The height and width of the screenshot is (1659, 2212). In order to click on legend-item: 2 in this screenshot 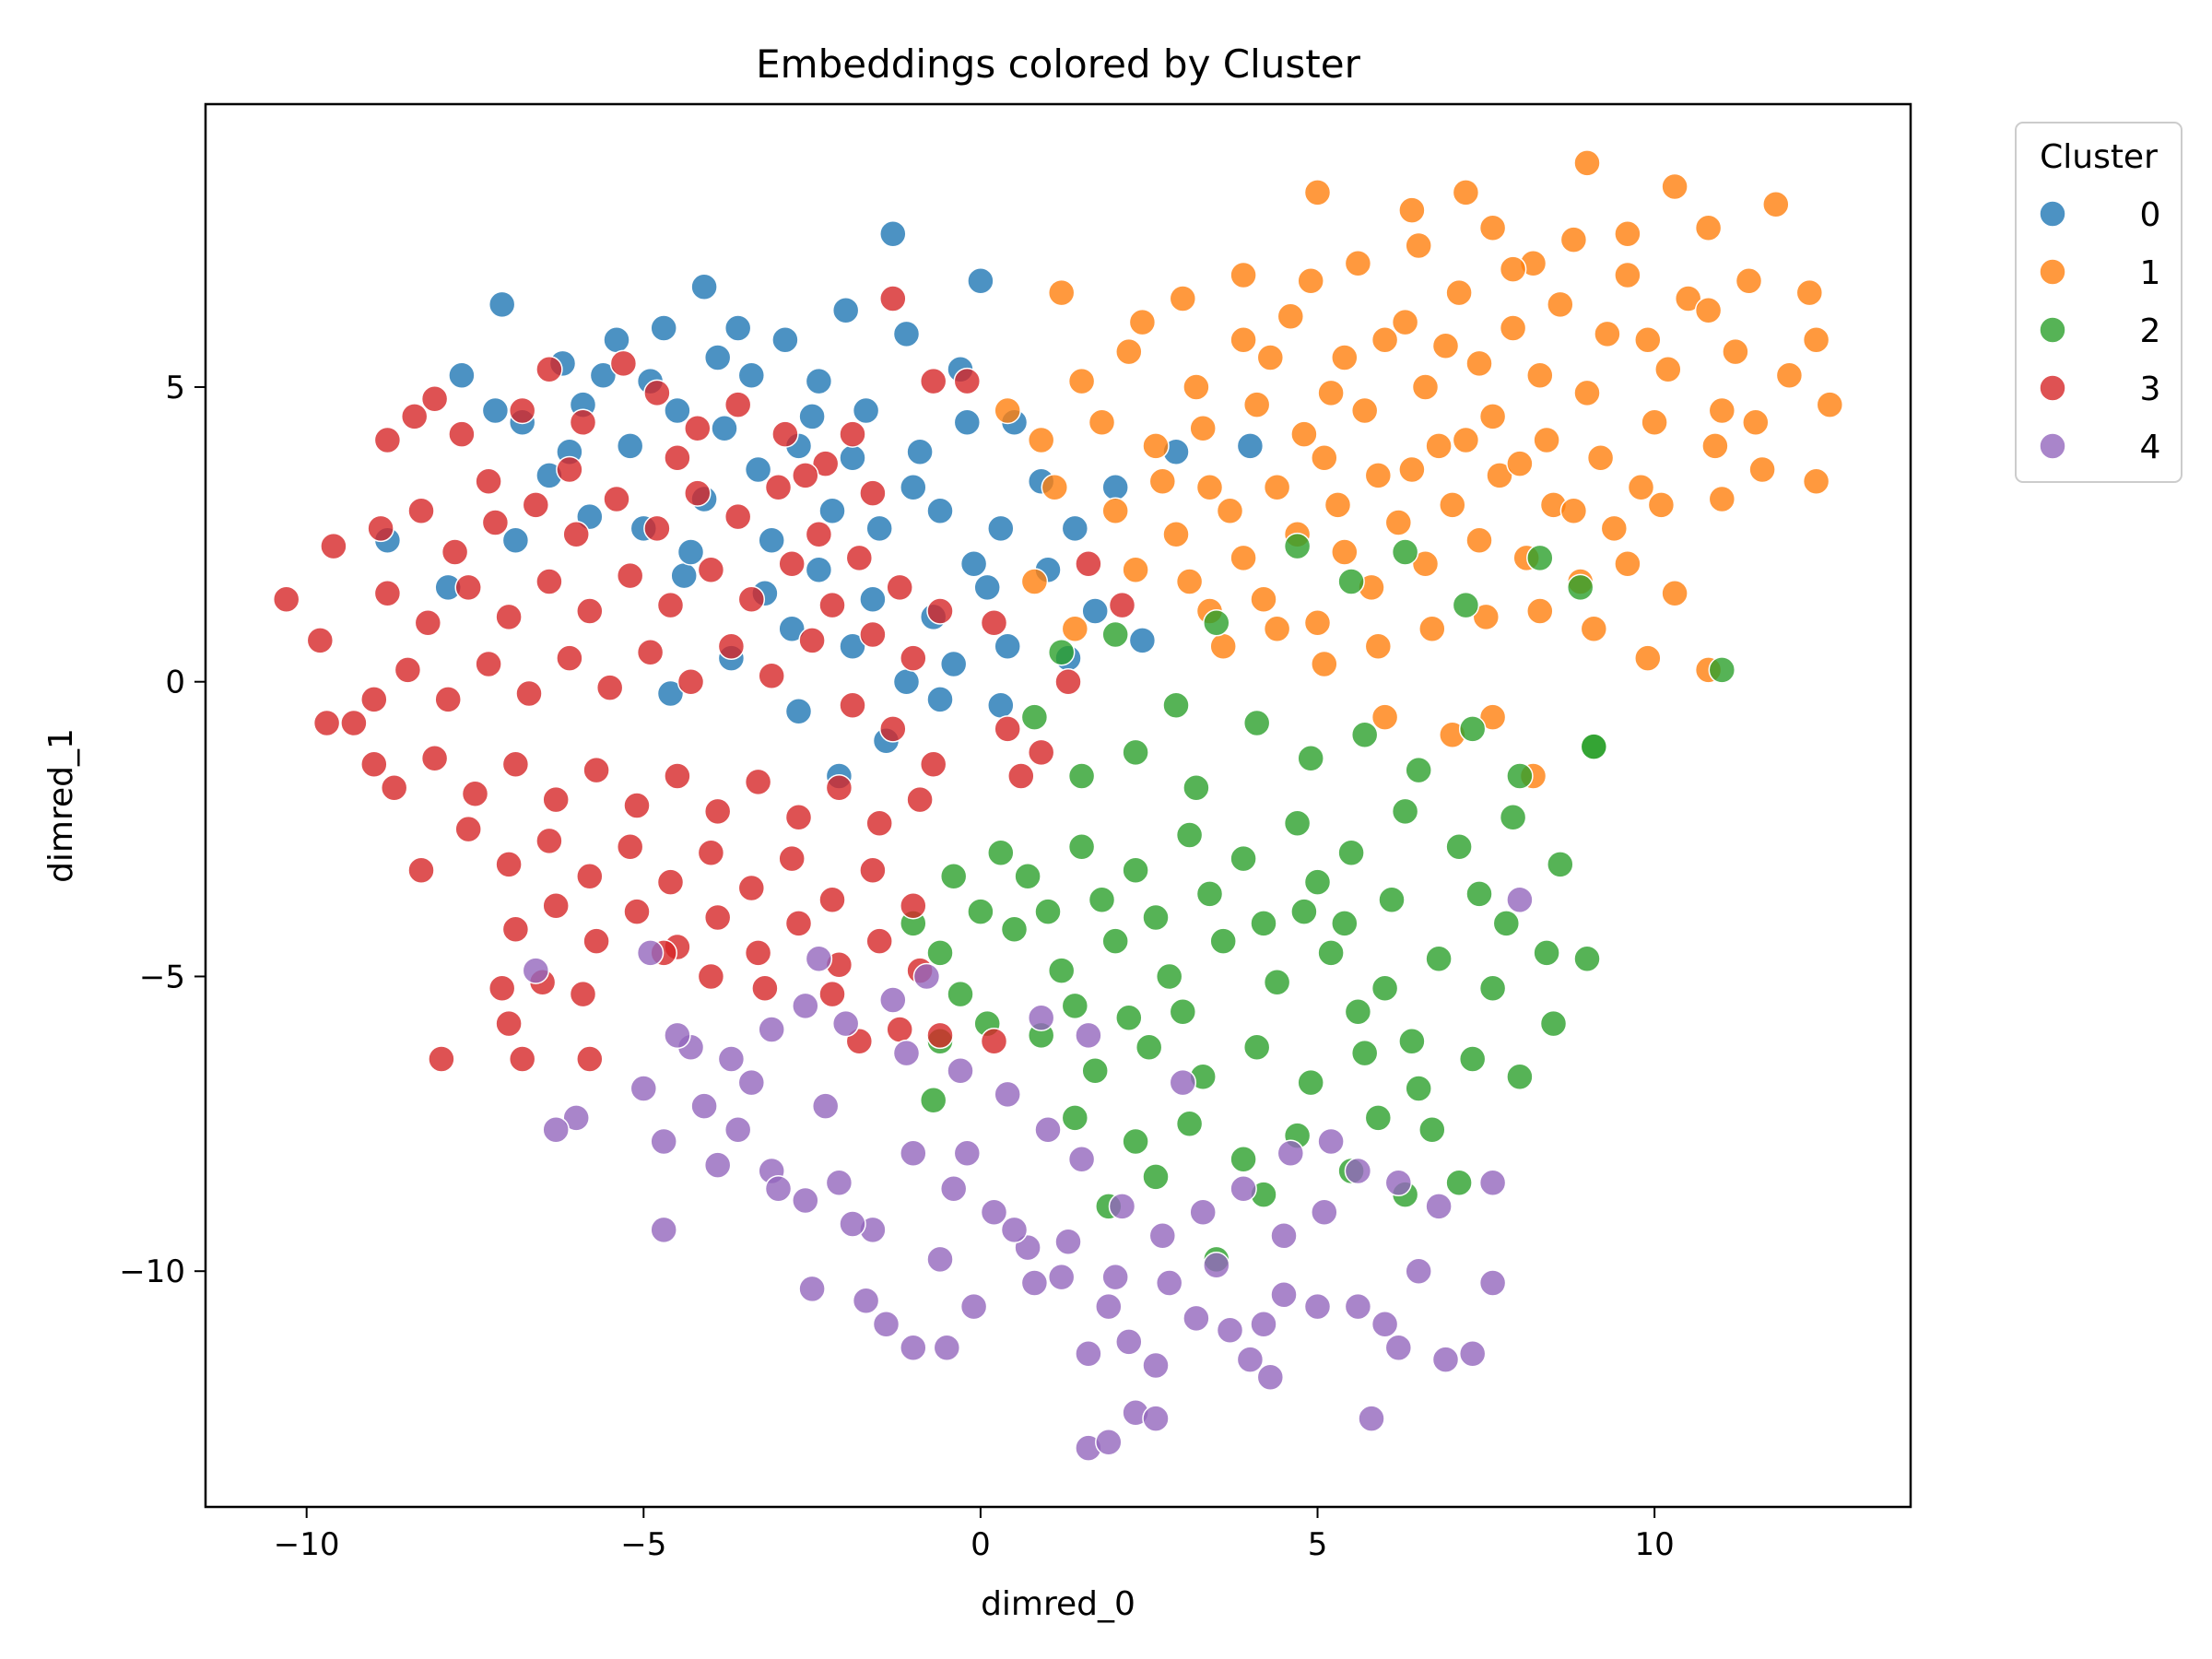, I will do `click(2100, 331)`.